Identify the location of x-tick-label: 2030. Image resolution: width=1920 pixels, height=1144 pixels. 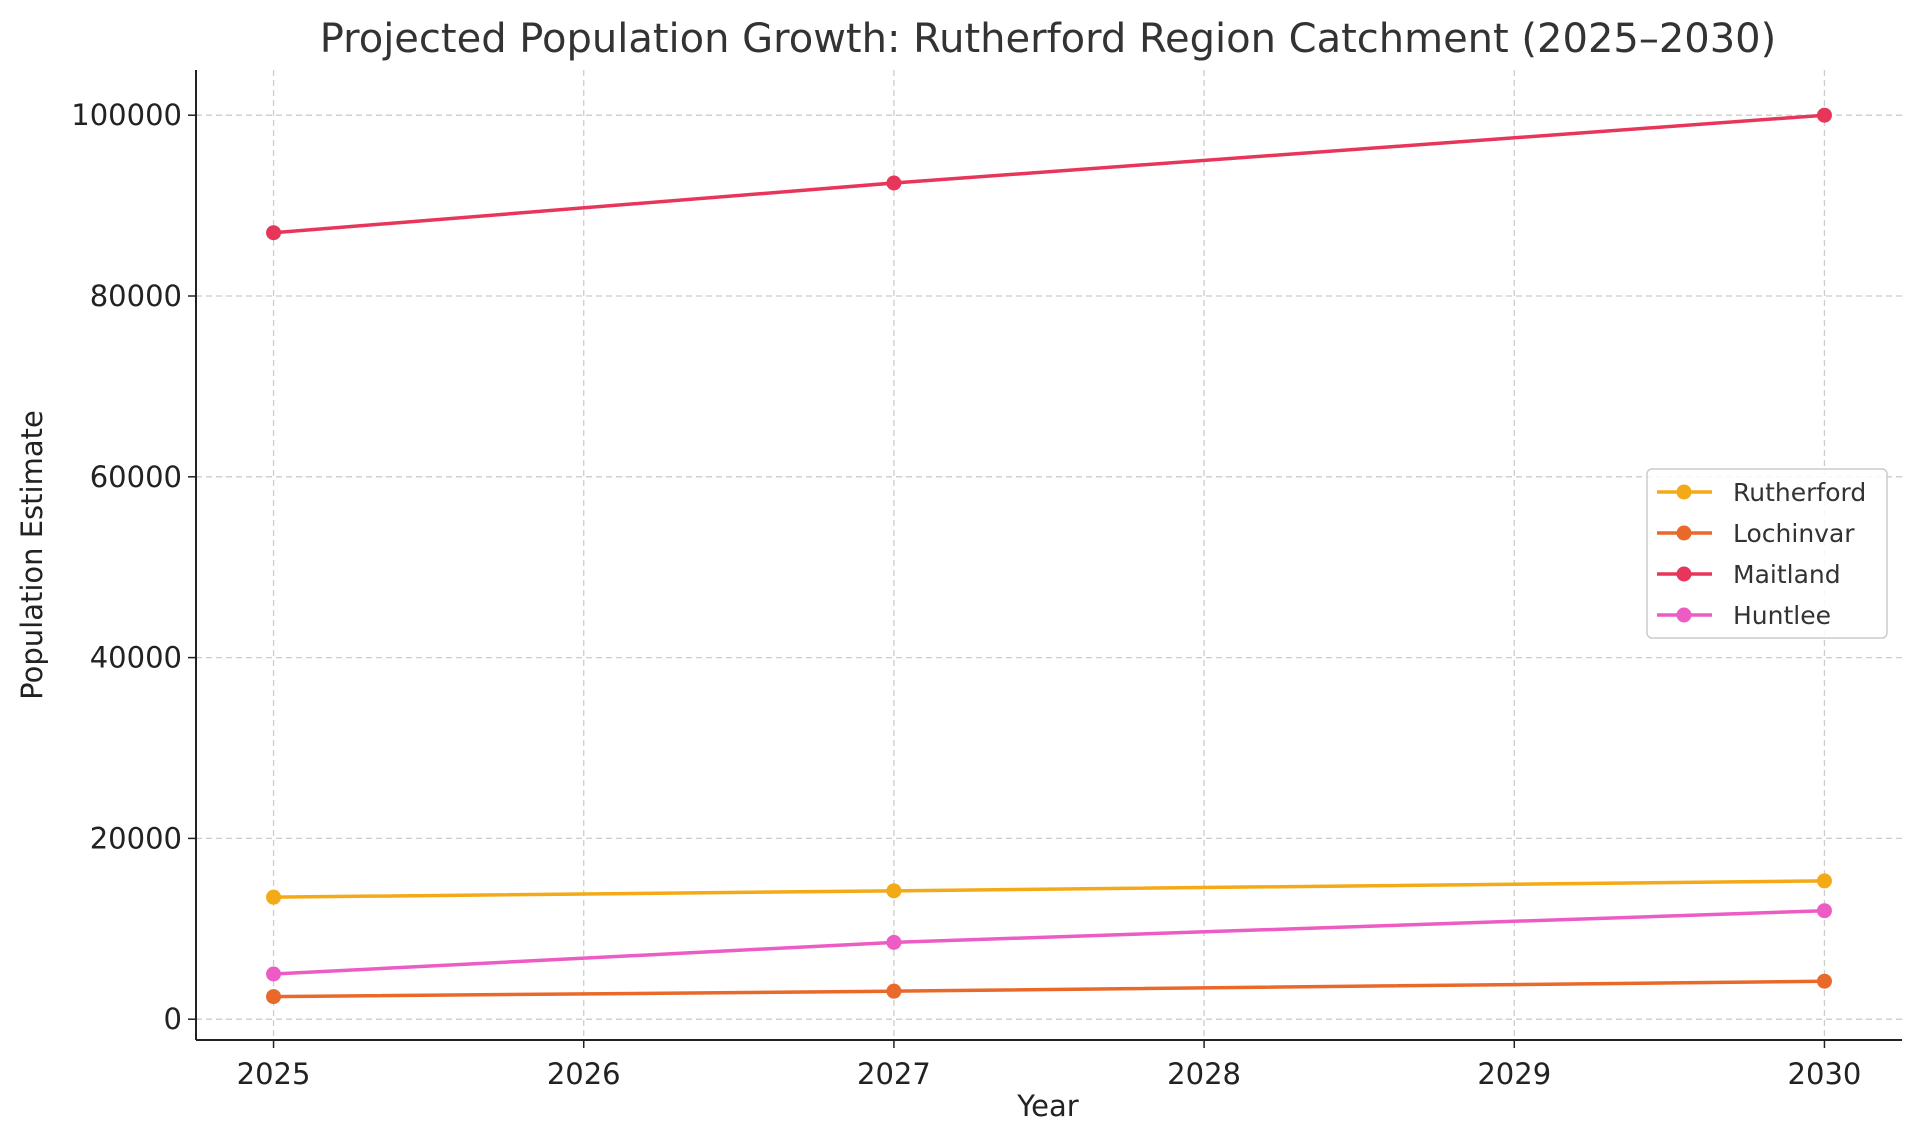
(1825, 1074).